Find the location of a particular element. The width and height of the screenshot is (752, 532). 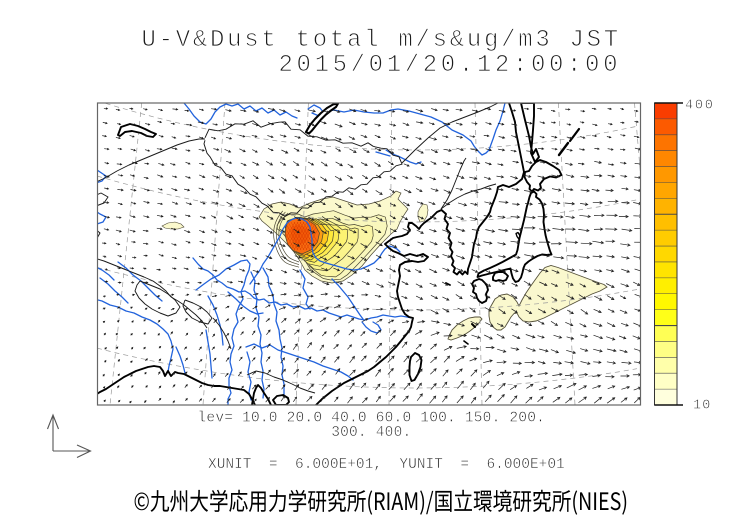

svg-text:lev= 10.0 20.0 40.0 60.0 100.: lev= 10.0 20.0 40.0 60.0 100. 150. 200. is located at coordinates (372, 419).